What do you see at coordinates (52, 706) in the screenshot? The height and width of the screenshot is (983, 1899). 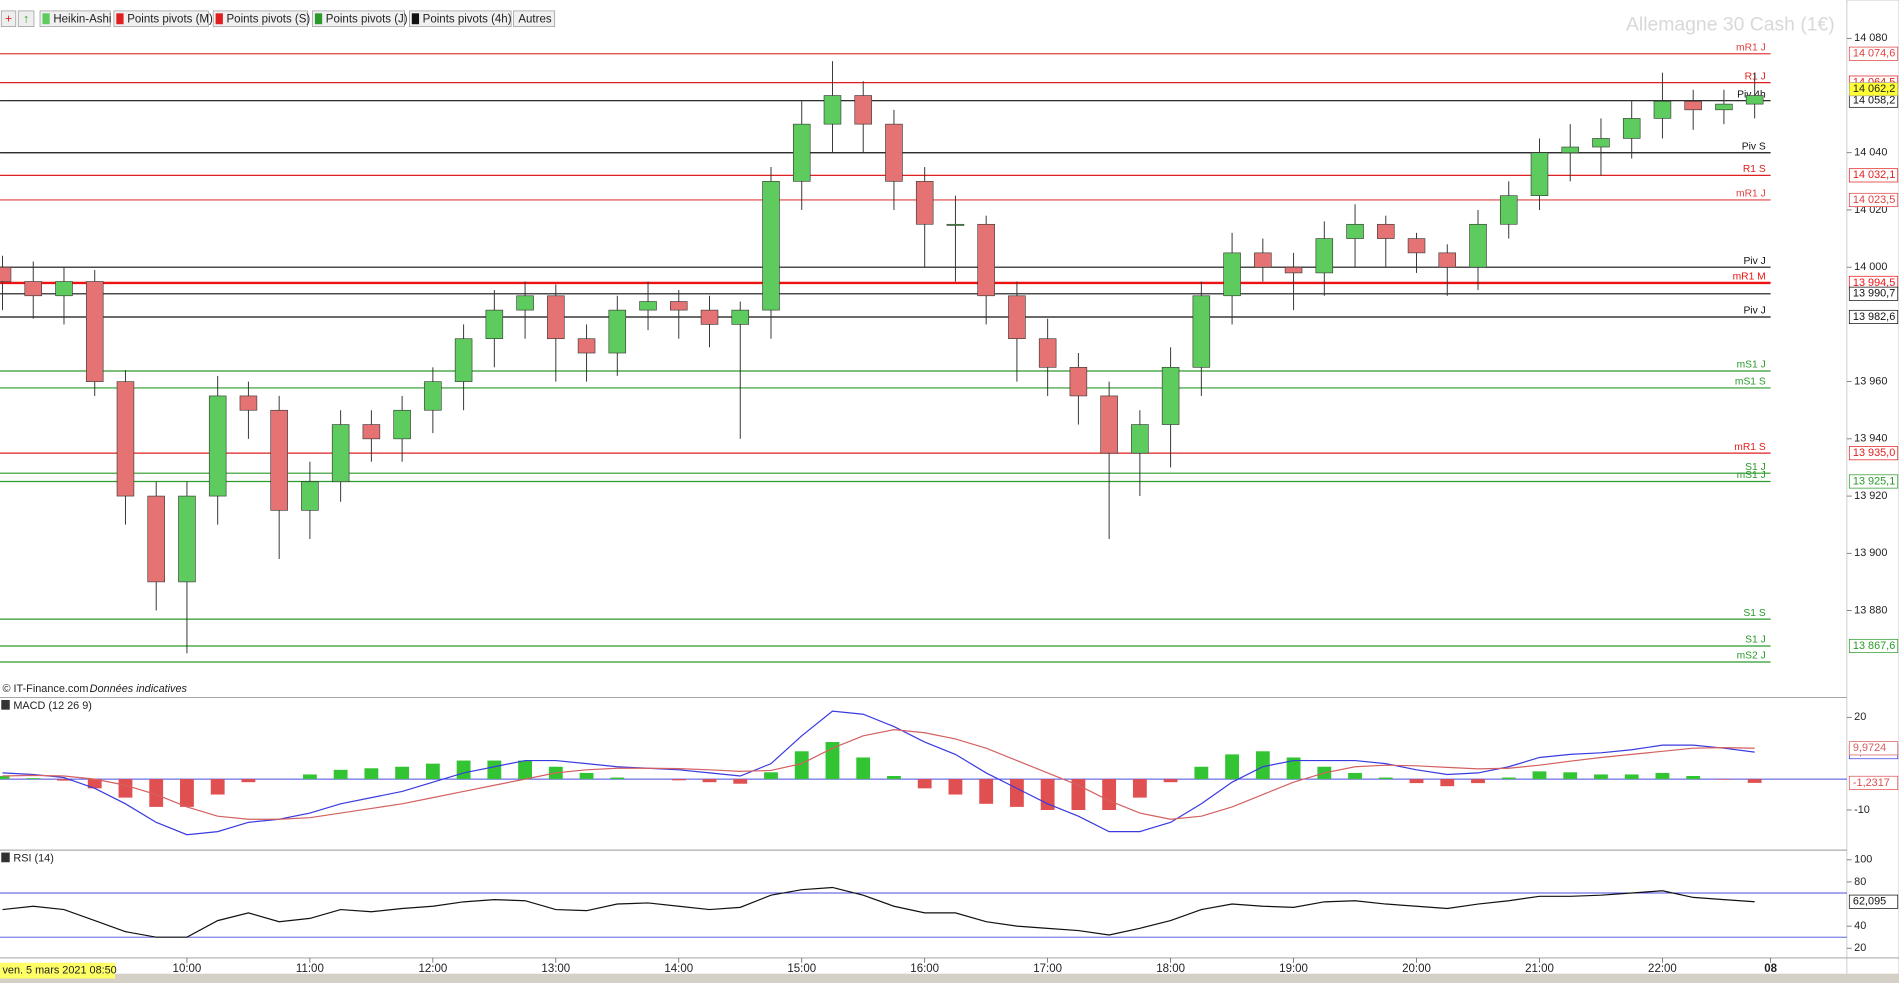 I see `panel-title: MACD (12 26 9)` at bounding box center [52, 706].